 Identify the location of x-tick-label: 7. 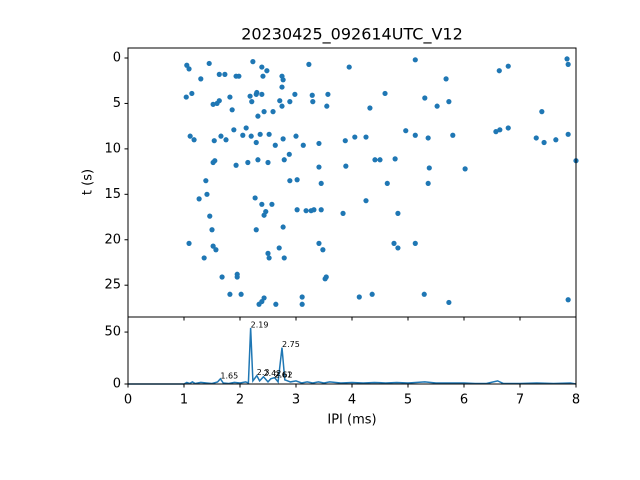
(520, 400).